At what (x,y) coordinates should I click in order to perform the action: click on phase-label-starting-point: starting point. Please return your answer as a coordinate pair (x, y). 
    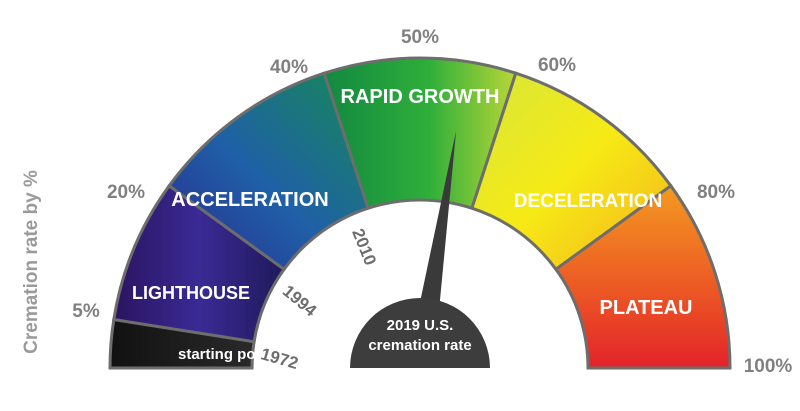
    Looking at the image, I should click on (226, 354).